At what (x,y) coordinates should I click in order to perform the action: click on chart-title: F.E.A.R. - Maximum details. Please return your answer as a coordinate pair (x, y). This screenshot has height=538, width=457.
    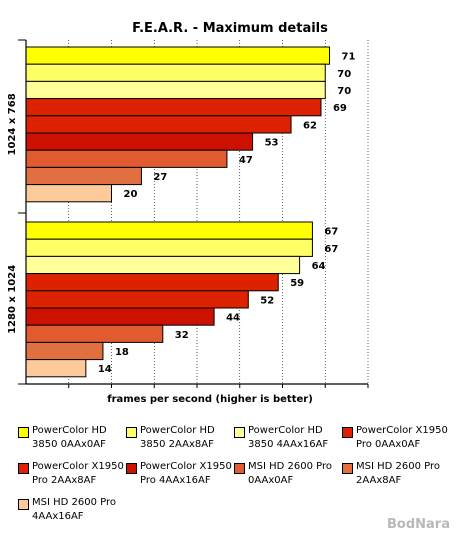
    Looking at the image, I should click on (230, 28).